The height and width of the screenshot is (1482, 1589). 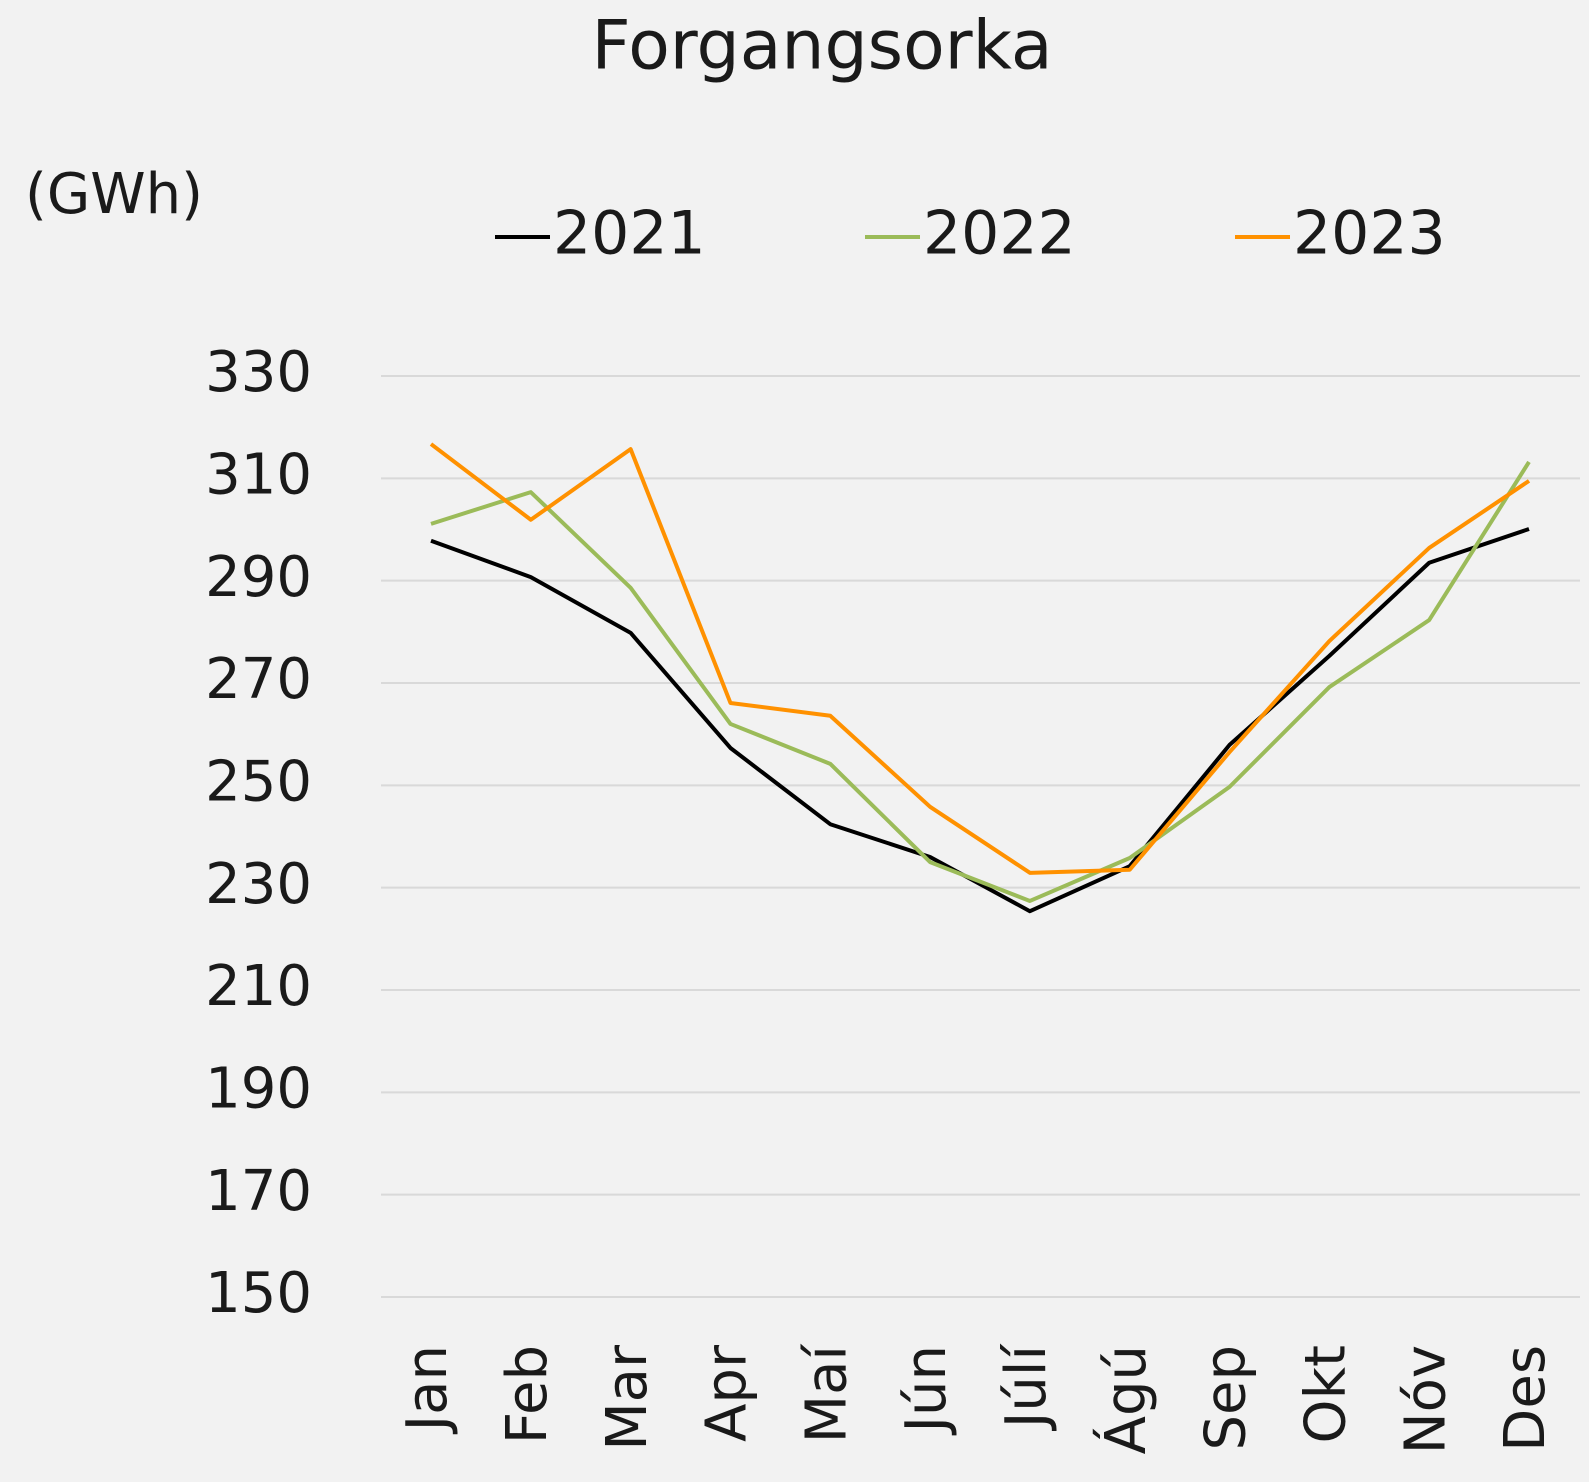 What do you see at coordinates (1026, 1387) in the screenshot?
I see `x-tick-label: Júlí` at bounding box center [1026, 1387].